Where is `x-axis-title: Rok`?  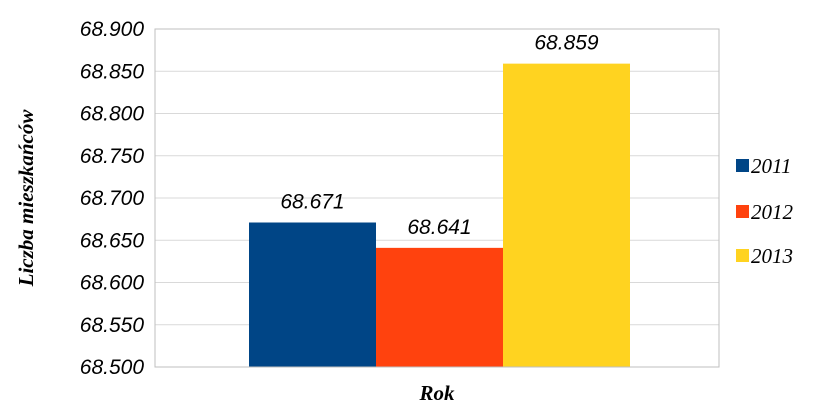
x-axis-title: Rok is located at coordinates (436, 393).